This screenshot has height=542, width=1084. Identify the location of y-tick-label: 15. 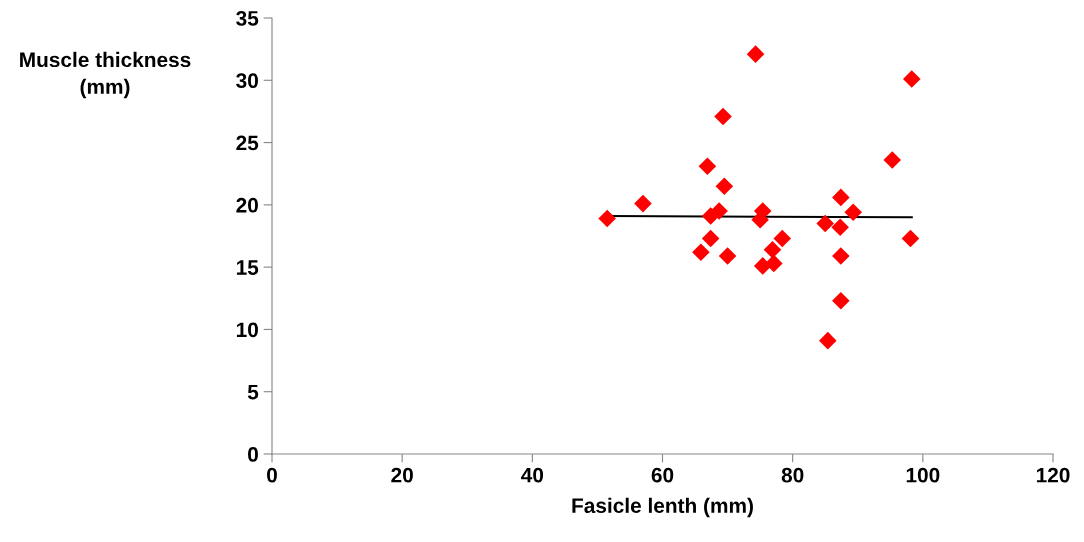
(247, 267).